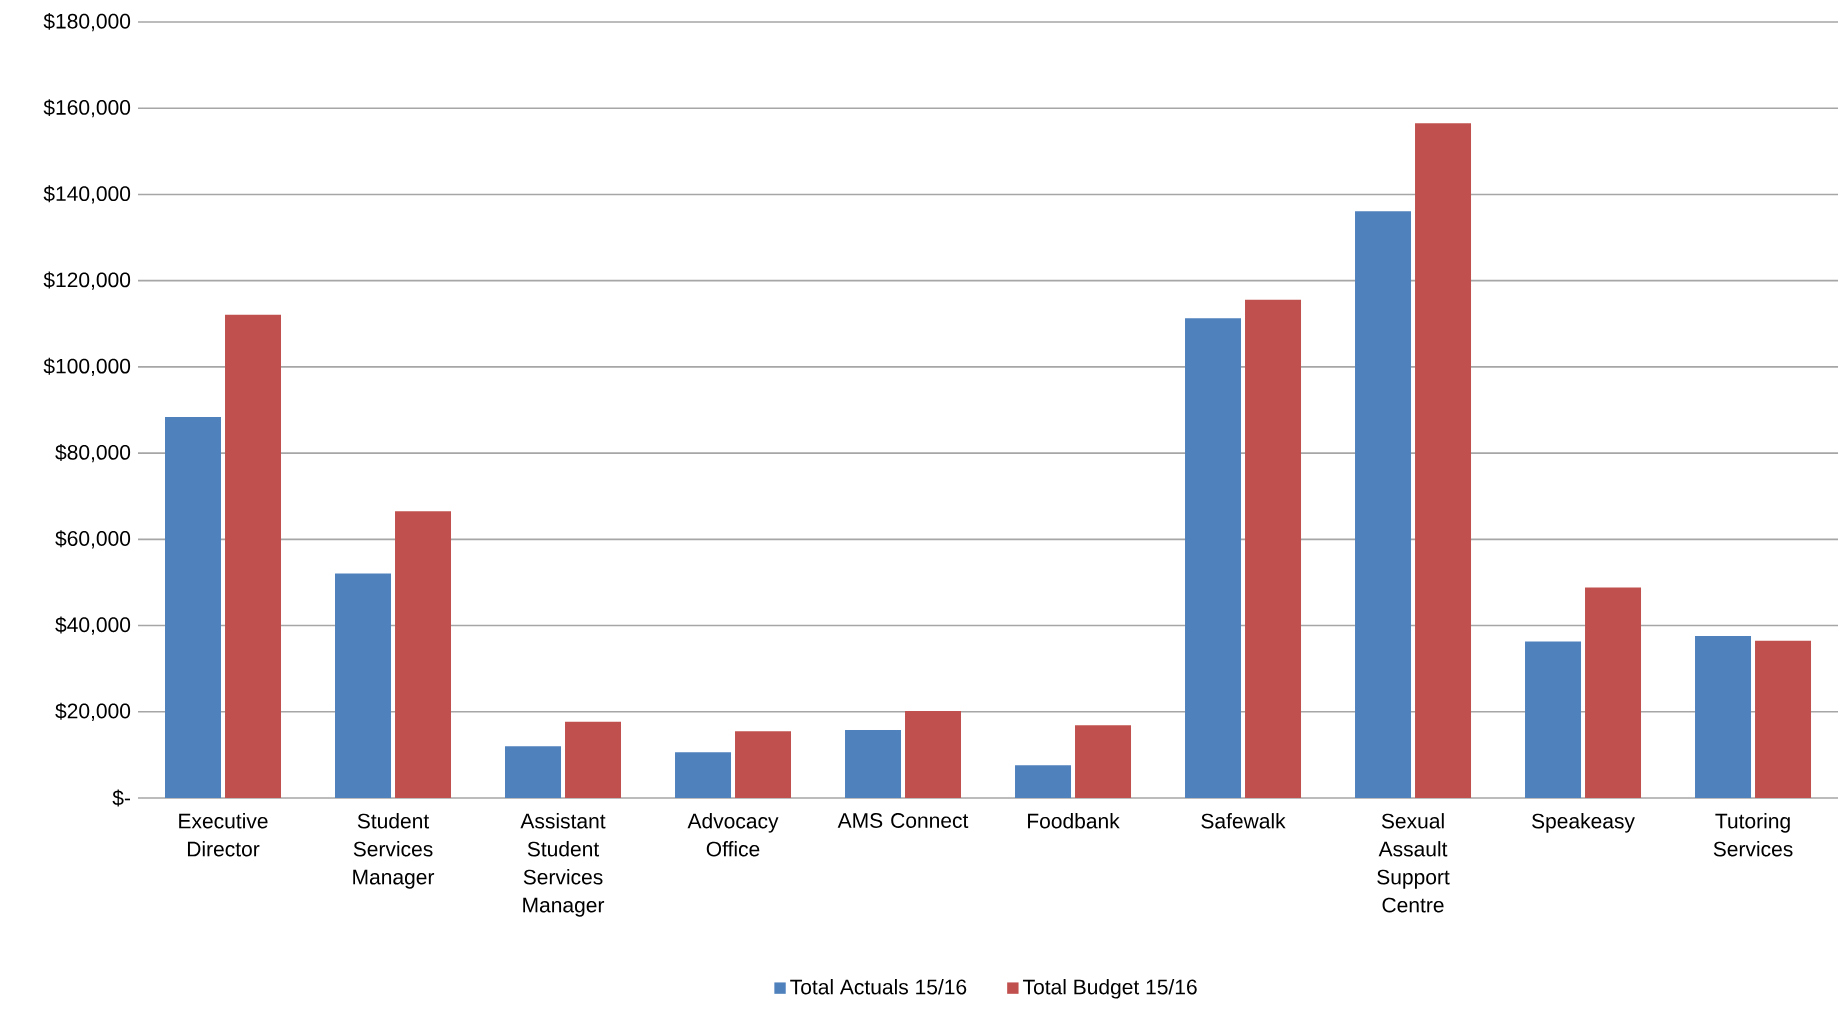  Describe the element at coordinates (93, 625) in the screenshot. I see `y-tick-label: $40,000` at that location.